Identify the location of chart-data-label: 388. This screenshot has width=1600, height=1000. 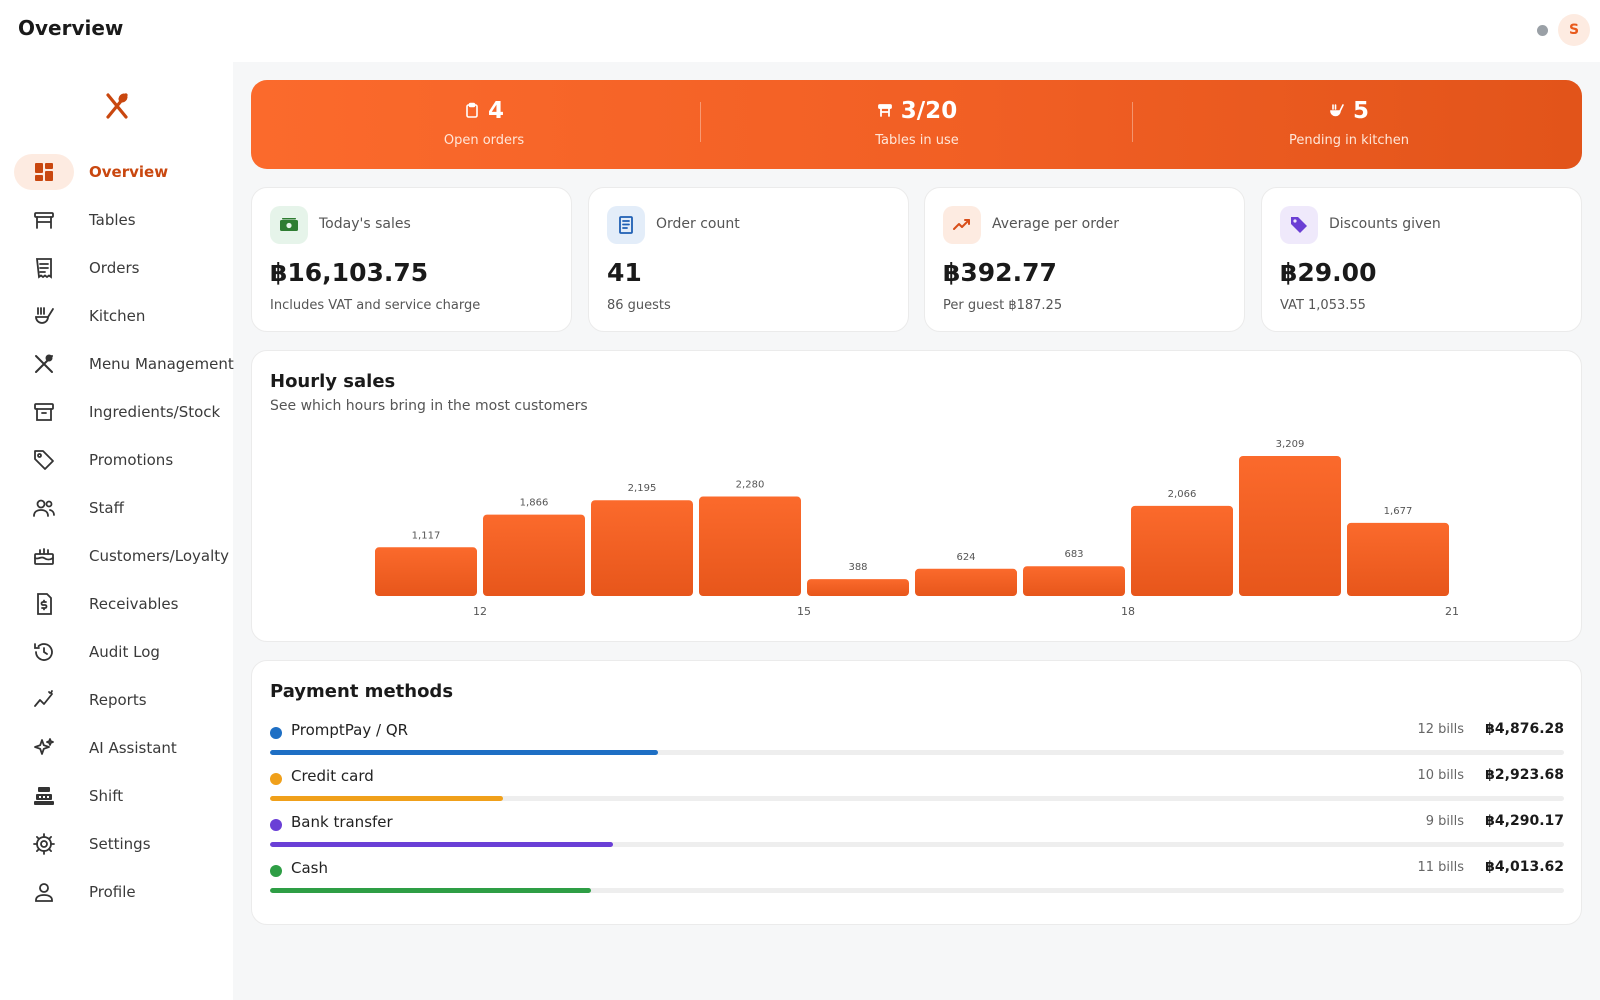
(857, 567).